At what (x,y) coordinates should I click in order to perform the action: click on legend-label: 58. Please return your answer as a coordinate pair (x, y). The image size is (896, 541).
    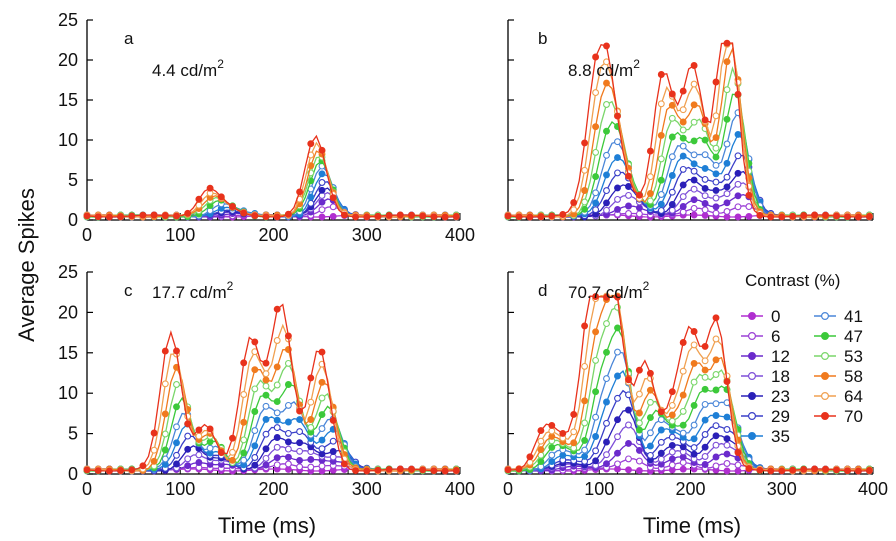
    Looking at the image, I should click on (853, 376).